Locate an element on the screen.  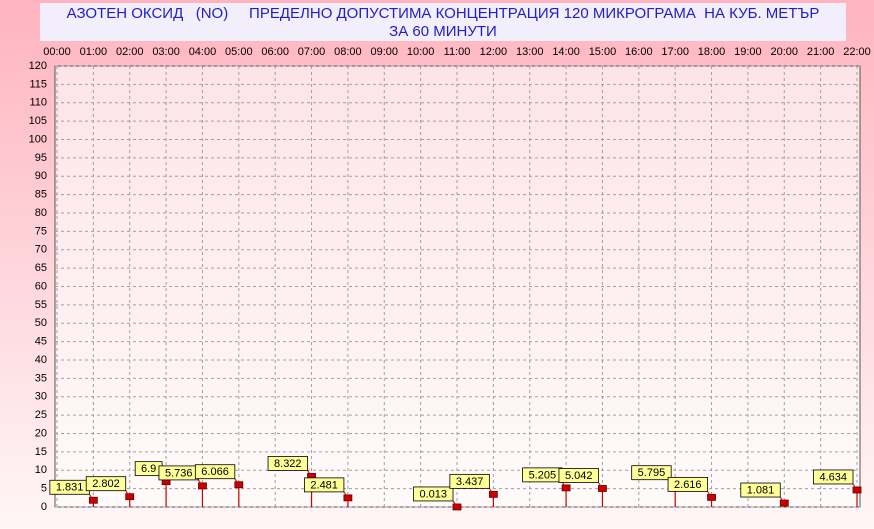
data-label: 8.322 is located at coordinates (288, 464).